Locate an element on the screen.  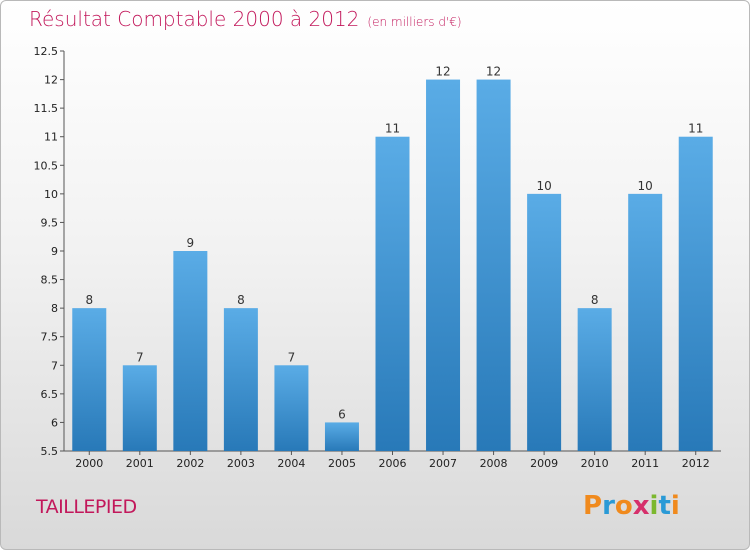
logo-letter: o is located at coordinates (623, 506).